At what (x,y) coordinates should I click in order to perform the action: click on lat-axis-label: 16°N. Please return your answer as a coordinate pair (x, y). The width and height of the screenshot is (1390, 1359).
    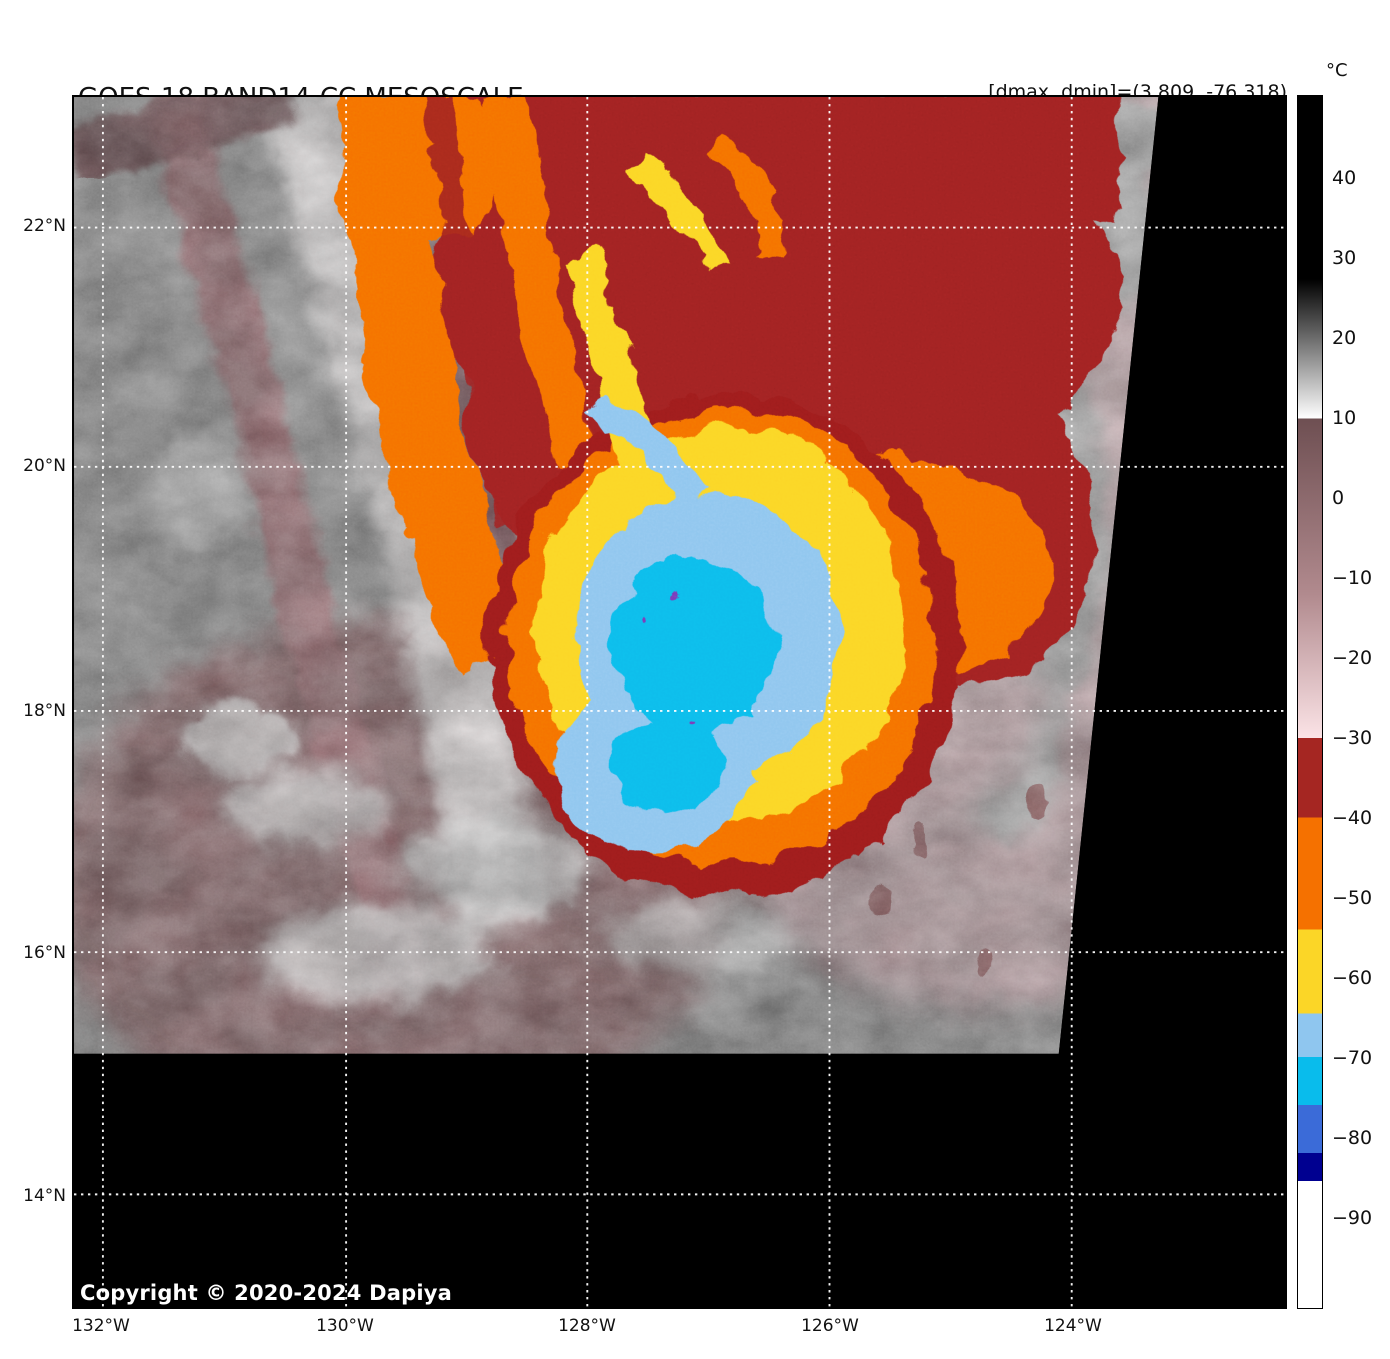
    Looking at the image, I should click on (44, 953).